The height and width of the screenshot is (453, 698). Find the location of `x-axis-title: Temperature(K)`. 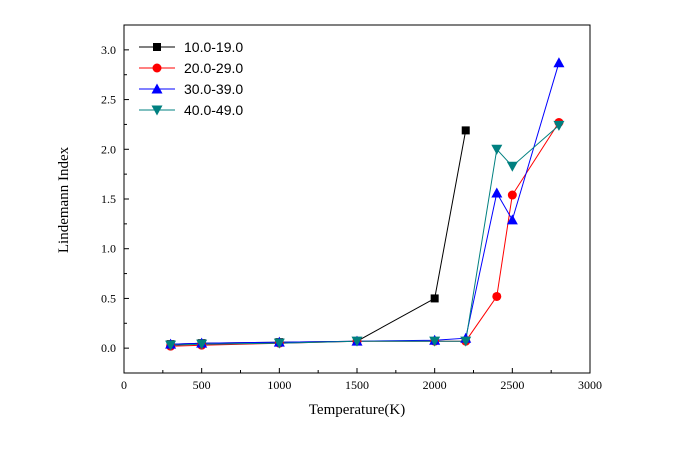

x-axis-title: Temperature(K) is located at coordinates (357, 410).